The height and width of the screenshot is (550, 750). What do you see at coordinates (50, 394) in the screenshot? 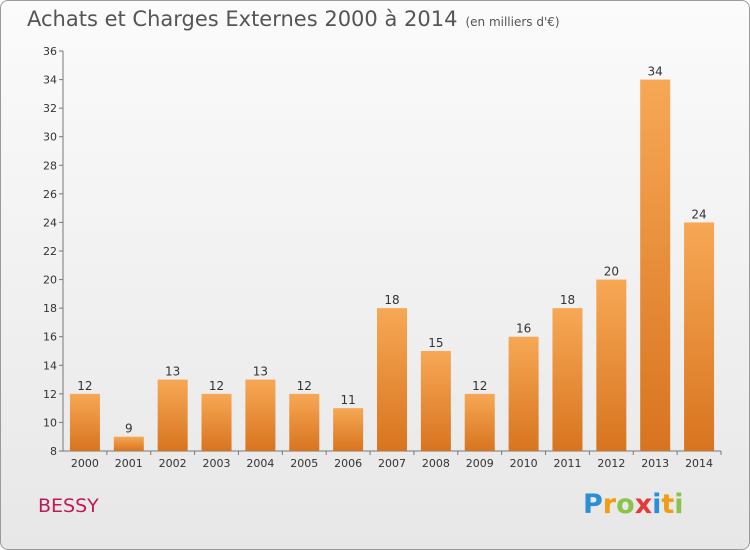
I see `y-tick-label: 12` at bounding box center [50, 394].